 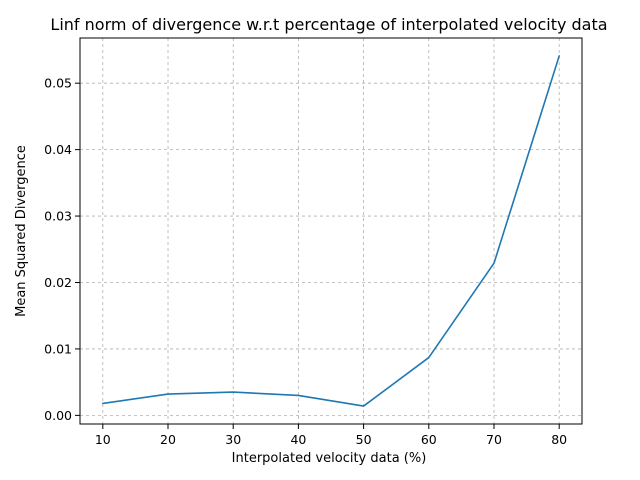 What do you see at coordinates (329, 458) in the screenshot?
I see `x-axis-label: Interpolated velocity data (%)` at bounding box center [329, 458].